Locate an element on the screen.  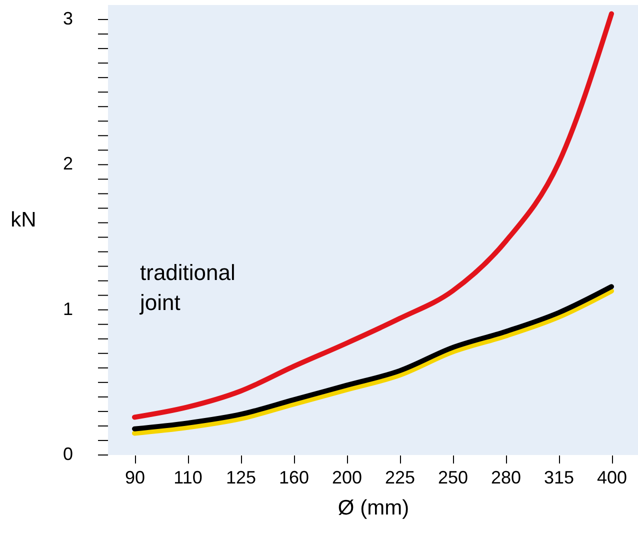
y-tick-label: 0 is located at coordinates (67, 454).